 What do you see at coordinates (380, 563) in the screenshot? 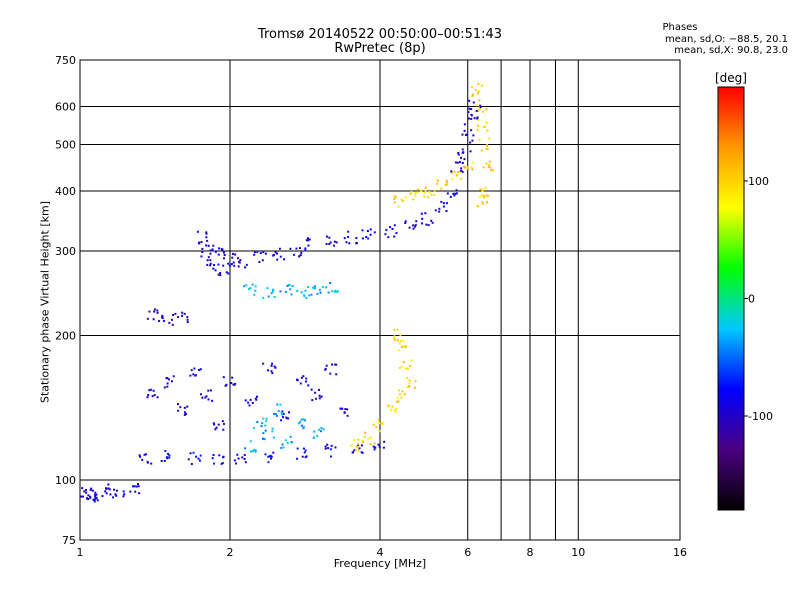
I see `x-axis-label: Frequency [MHz]` at bounding box center [380, 563].